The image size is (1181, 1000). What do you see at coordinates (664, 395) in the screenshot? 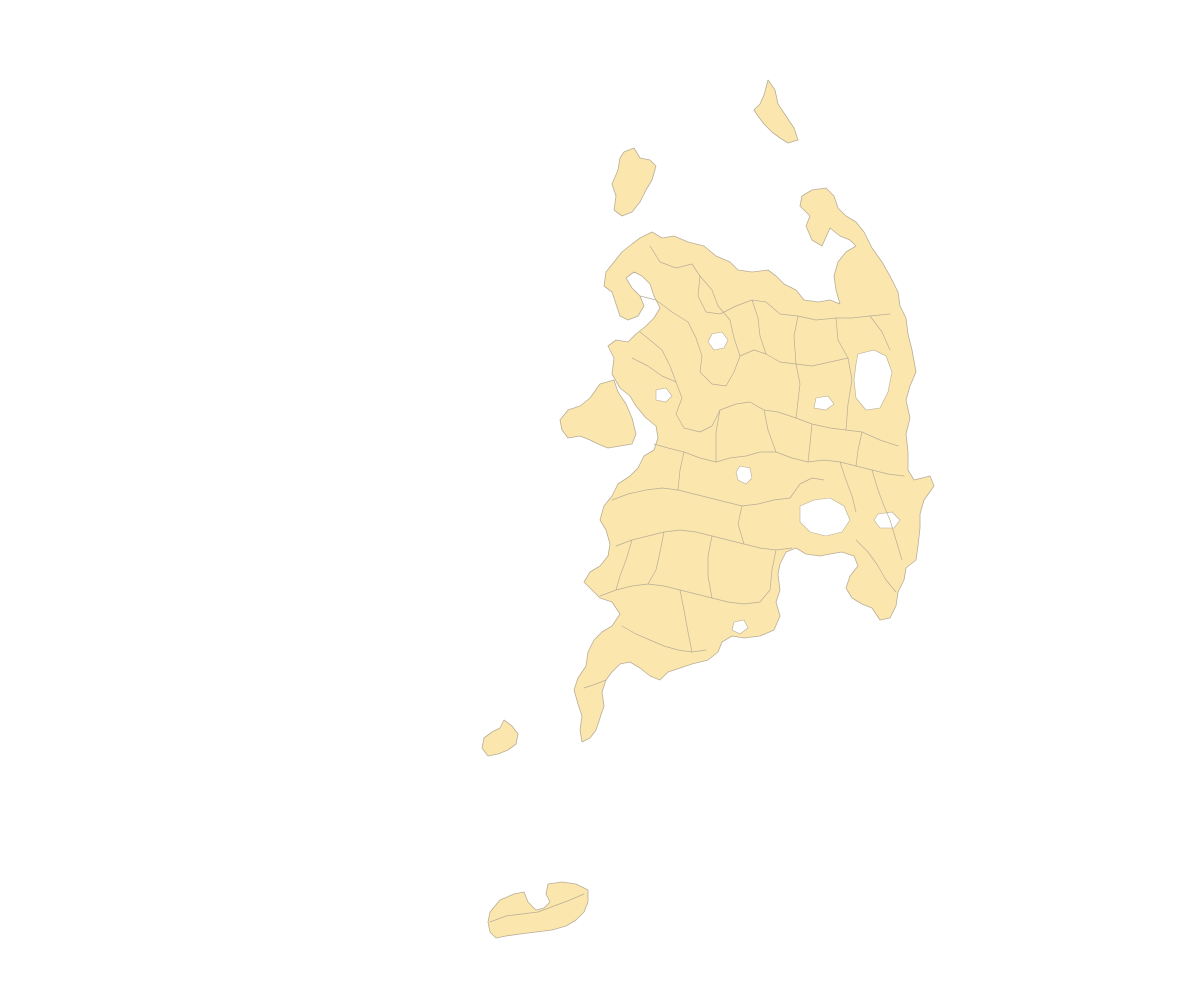
I see `gap-west-hole` at bounding box center [664, 395].